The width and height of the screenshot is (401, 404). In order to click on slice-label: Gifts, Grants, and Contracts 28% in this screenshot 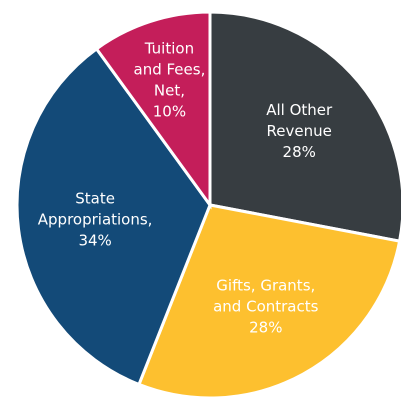, I will do `click(266, 306)`.